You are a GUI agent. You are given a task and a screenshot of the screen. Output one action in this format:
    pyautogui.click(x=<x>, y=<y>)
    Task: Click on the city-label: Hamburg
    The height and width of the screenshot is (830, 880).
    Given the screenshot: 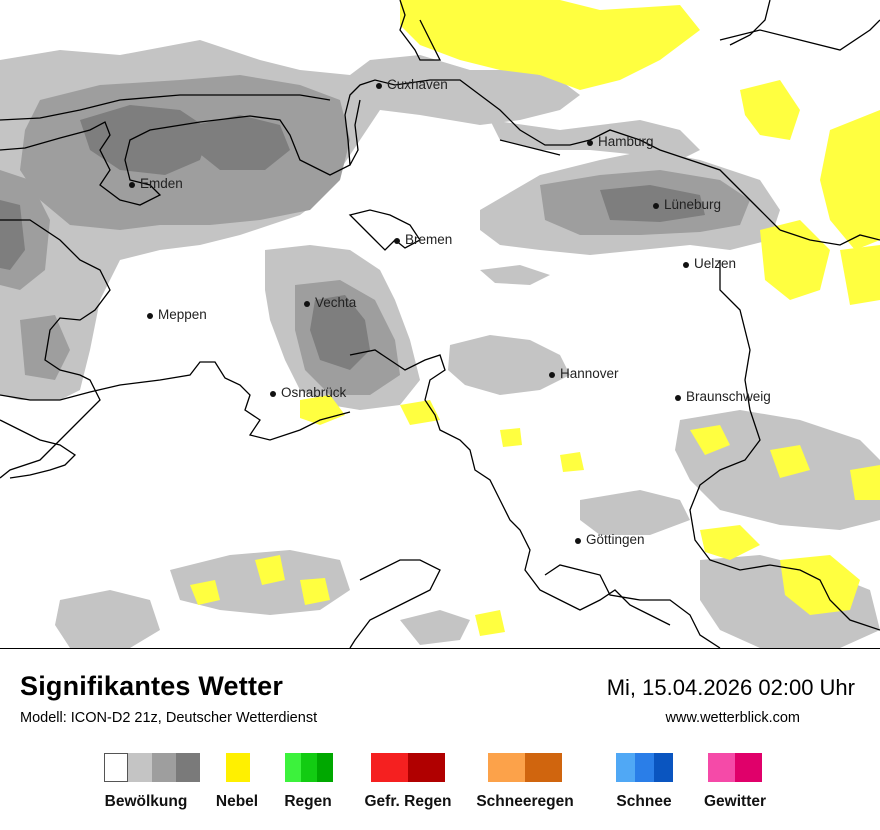 What is the action you would take?
    pyautogui.click(x=626, y=141)
    